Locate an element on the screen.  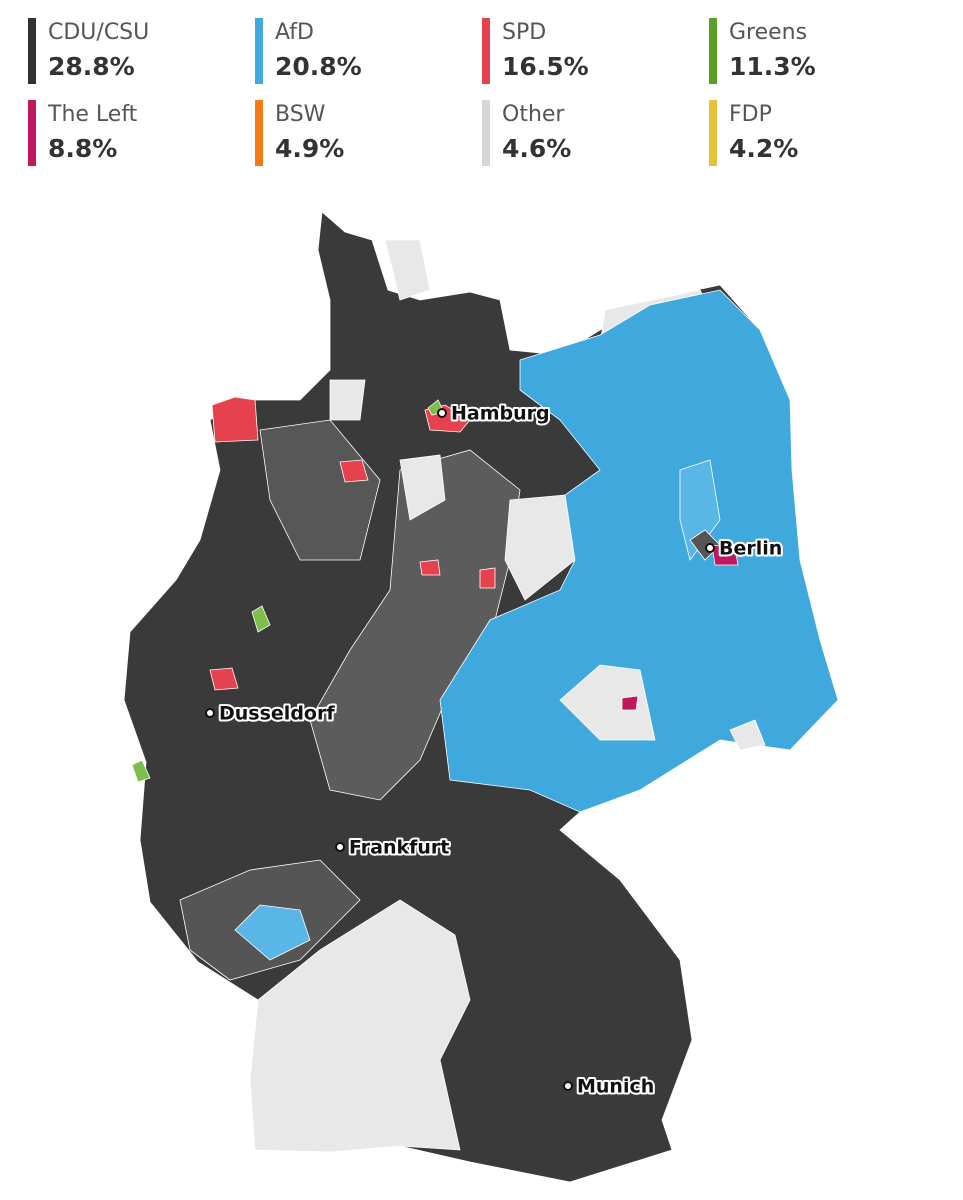
party-name: AfD is located at coordinates (294, 32).